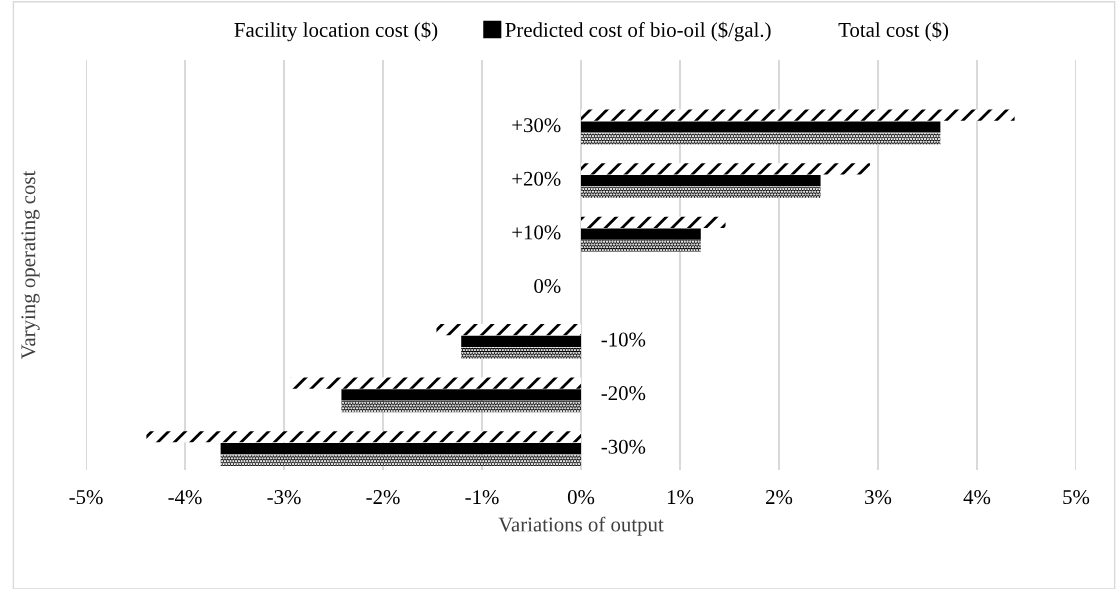 This screenshot has height=589, width=1118. What do you see at coordinates (185, 497) in the screenshot?
I see `x-tick-label: -4%` at bounding box center [185, 497].